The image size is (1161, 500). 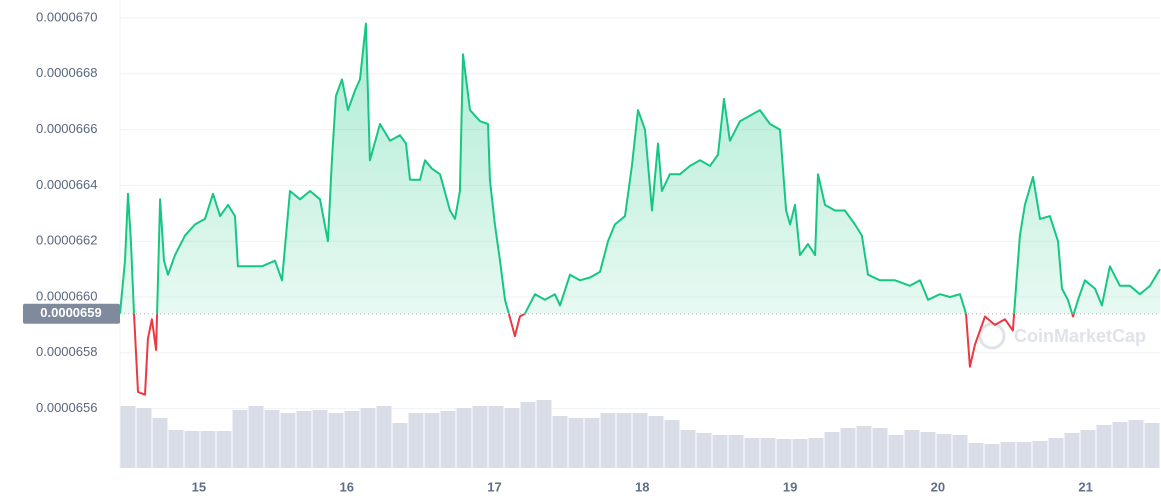 What do you see at coordinates (66, 184) in the screenshot?
I see `y-tick-label: 0.0000664` at bounding box center [66, 184].